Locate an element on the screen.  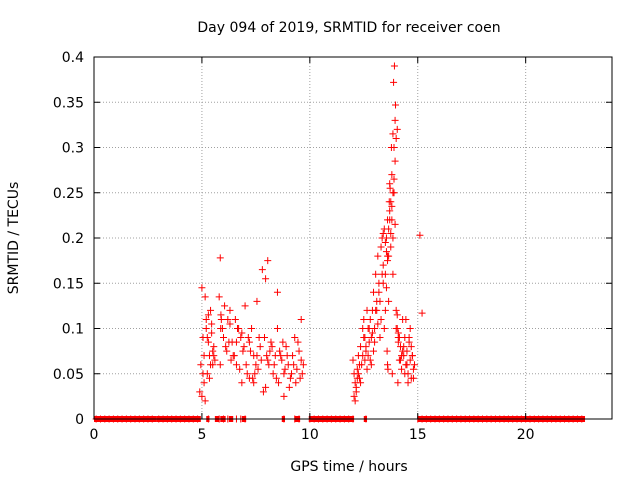
x-tick-label: 10 is located at coordinates (310, 435).